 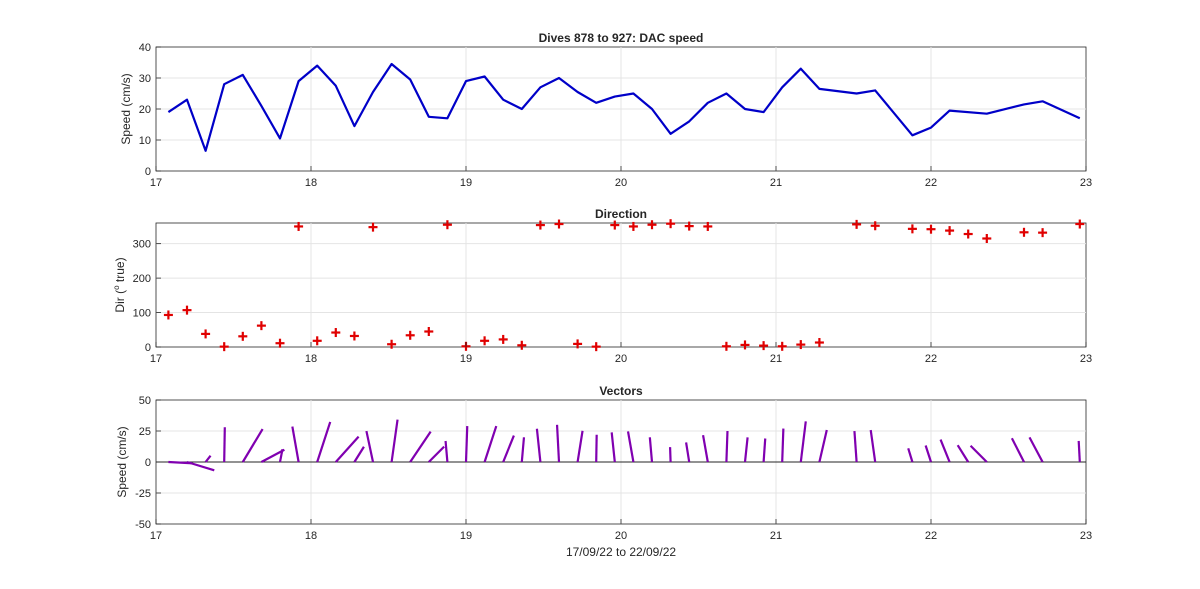 I want to click on vectors-x-tick-label: 20, so click(x=621, y=536).